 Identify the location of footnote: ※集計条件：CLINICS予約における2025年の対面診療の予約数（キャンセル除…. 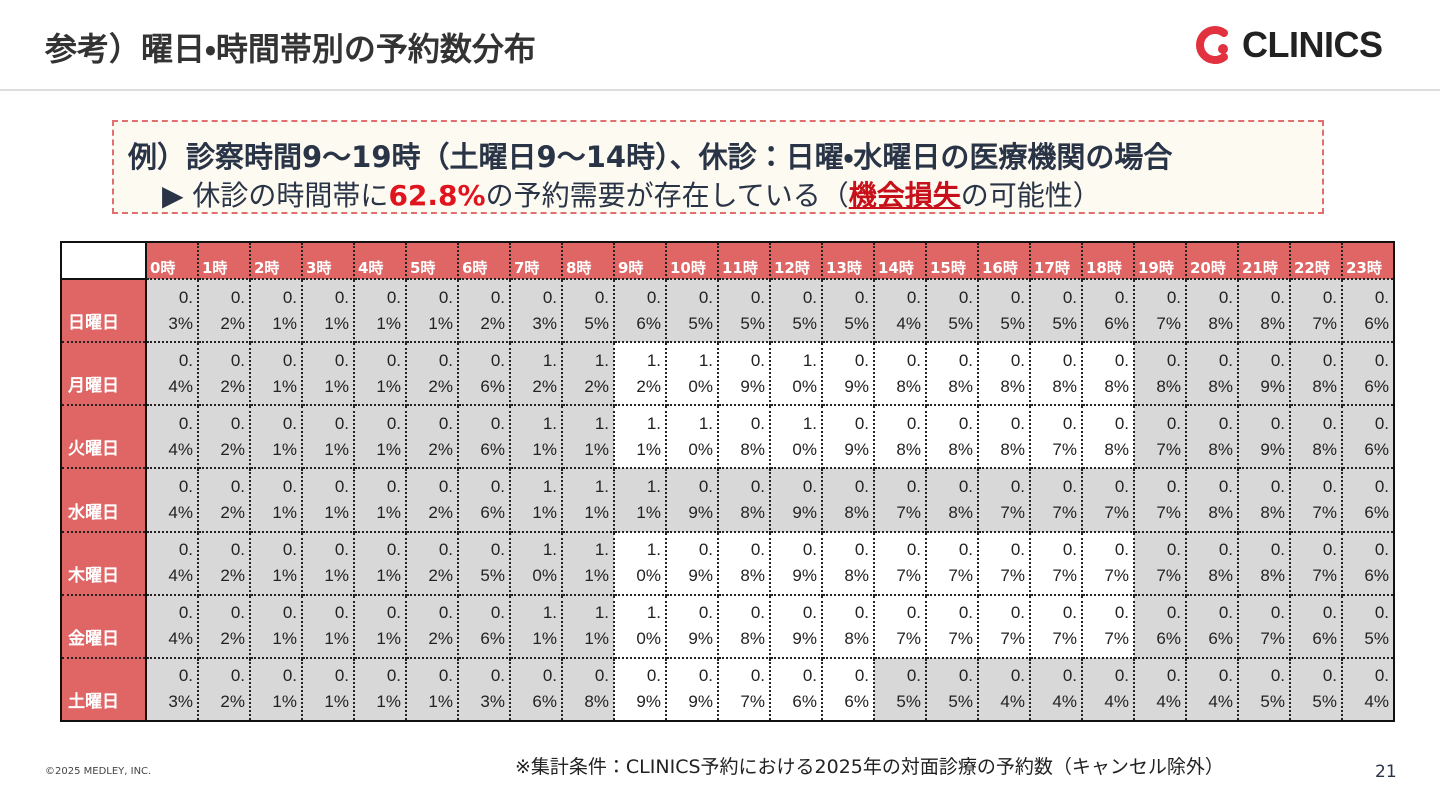
(869, 767).